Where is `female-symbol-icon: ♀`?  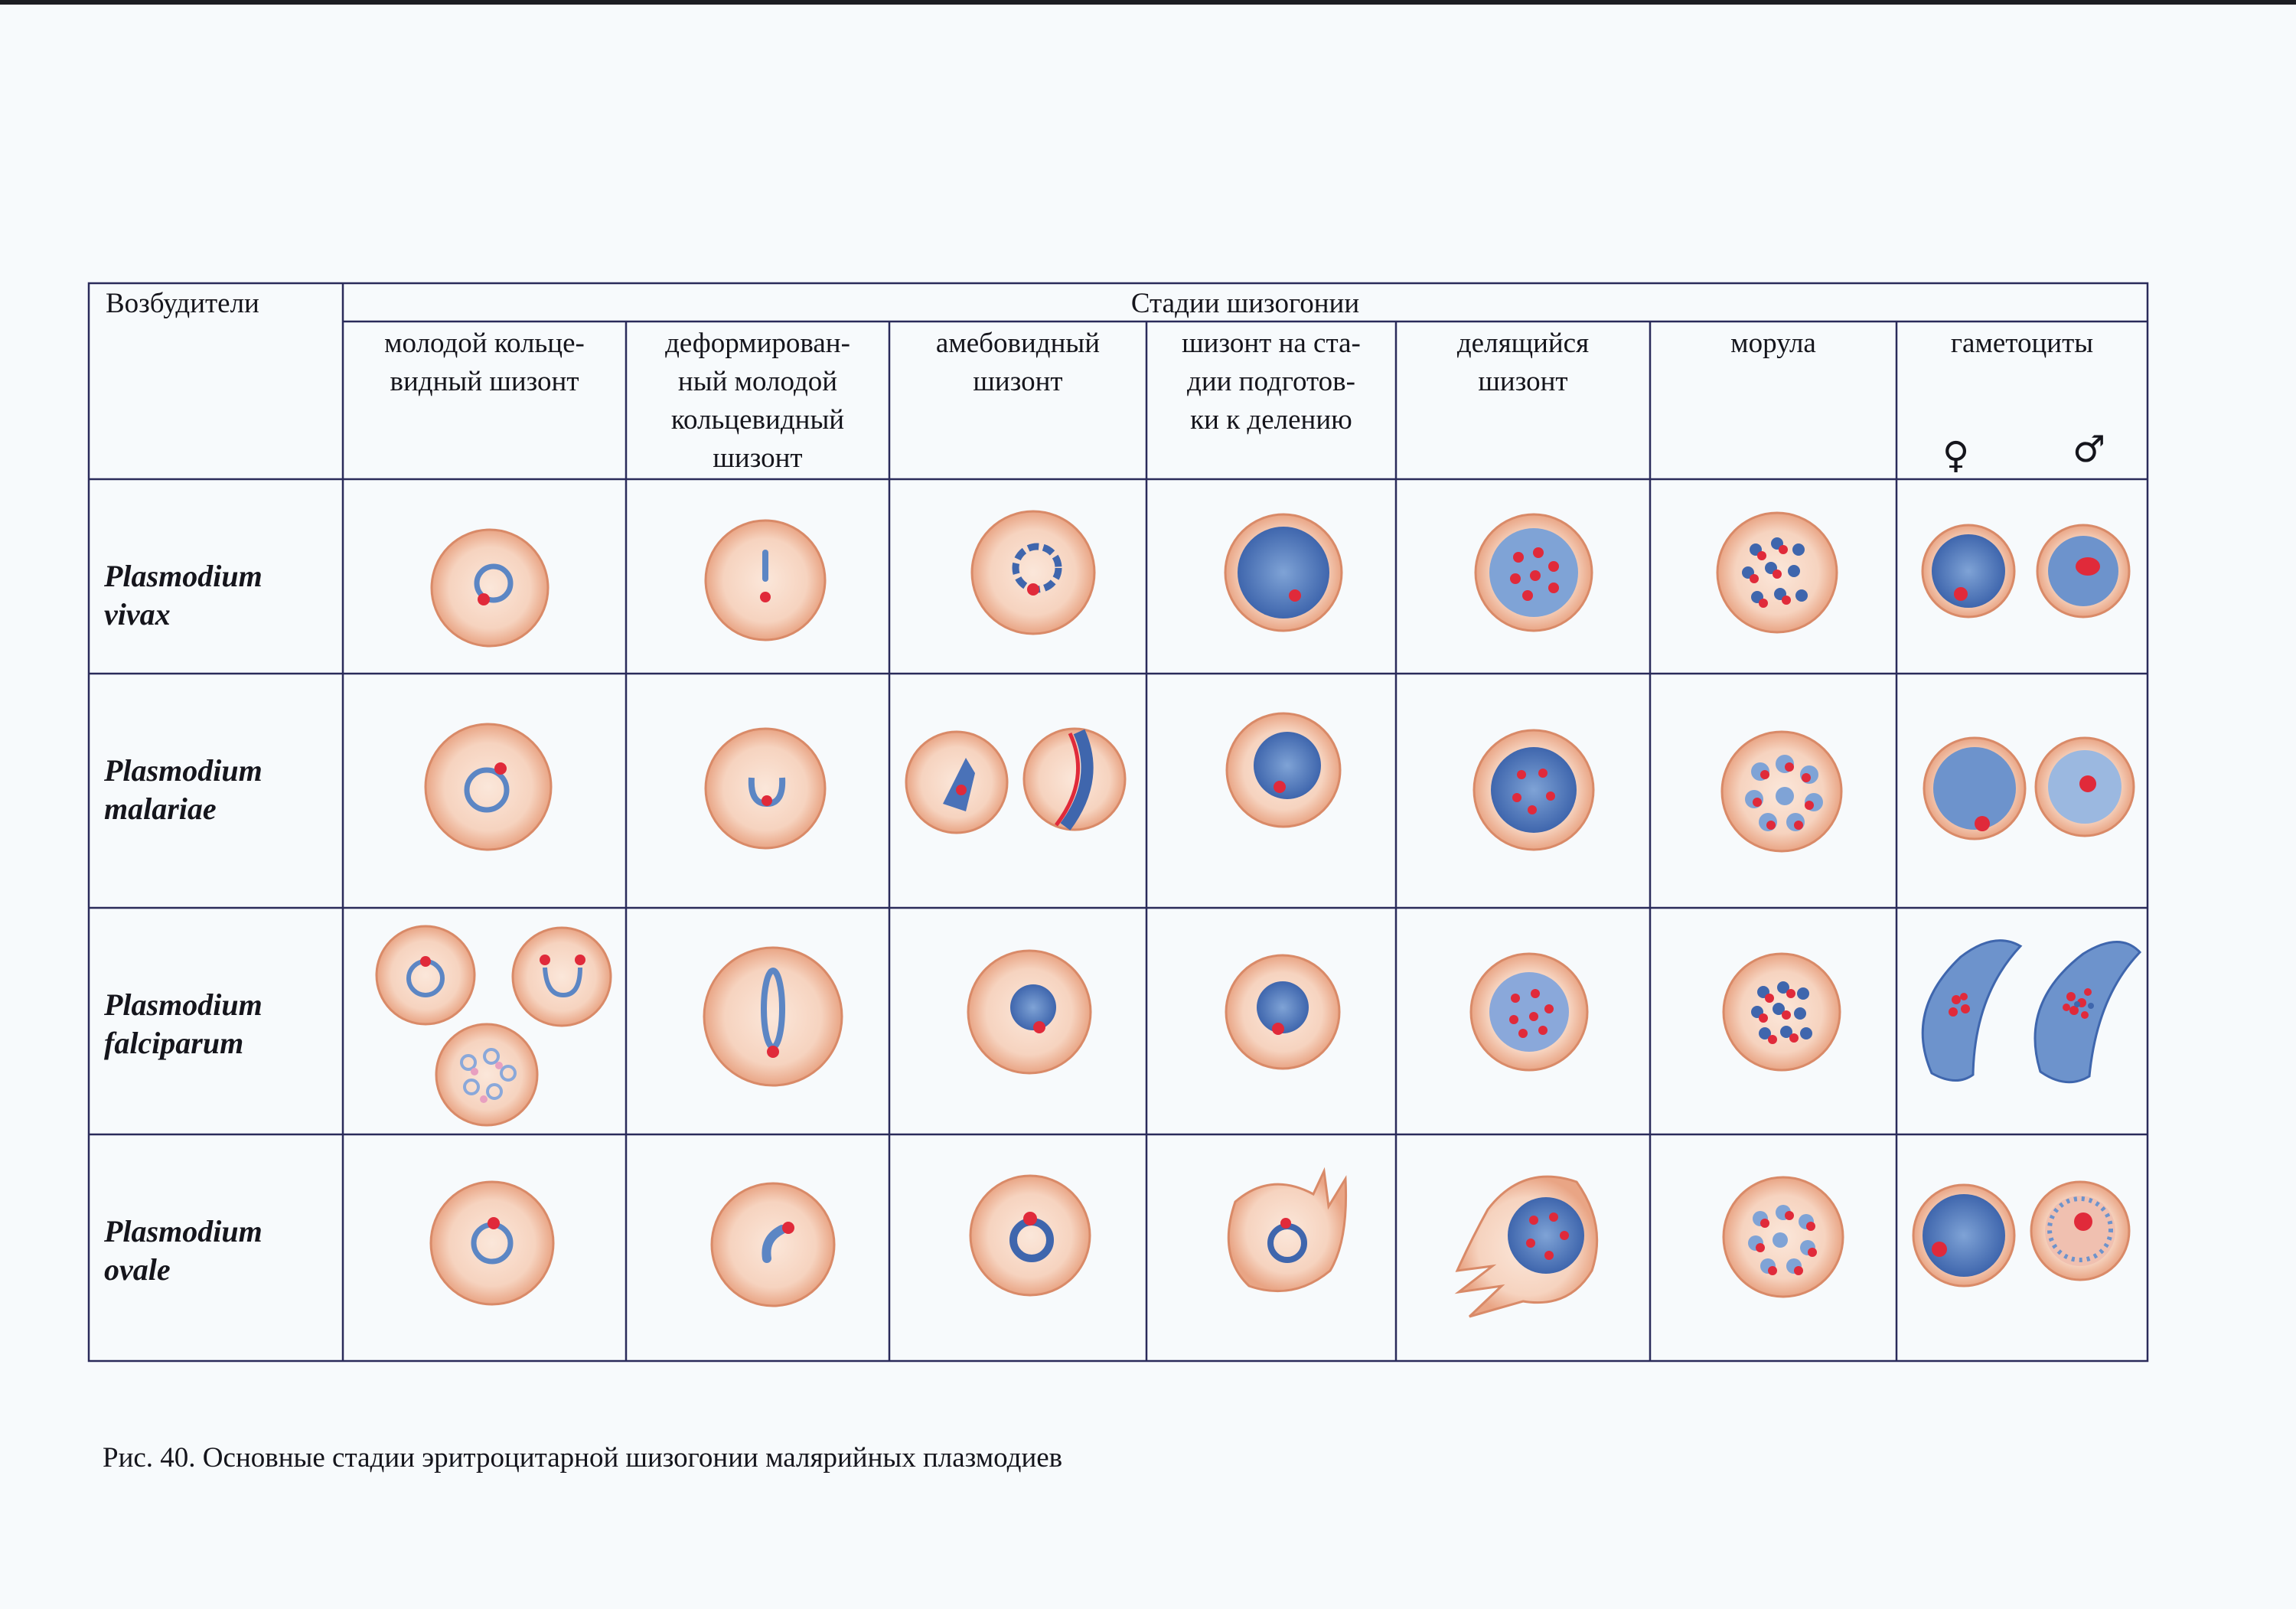
female-symbol-icon: ♀ is located at coordinates (1956, 456).